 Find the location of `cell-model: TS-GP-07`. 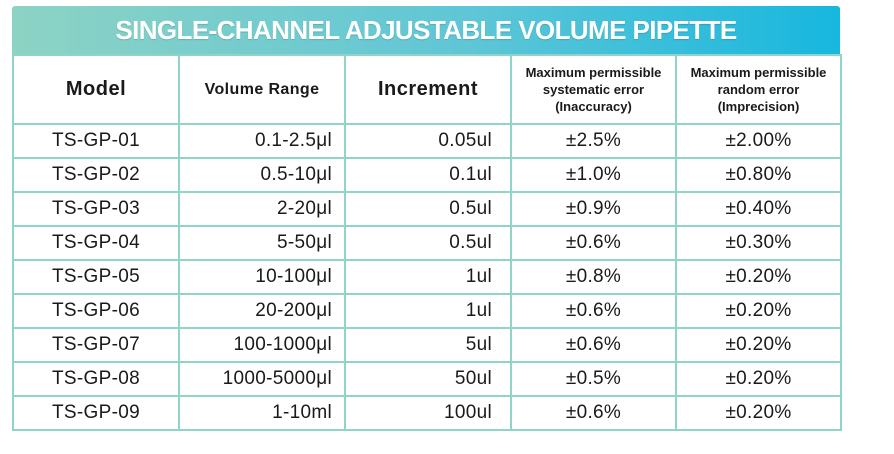

cell-model: TS-GP-07 is located at coordinates (96, 345).